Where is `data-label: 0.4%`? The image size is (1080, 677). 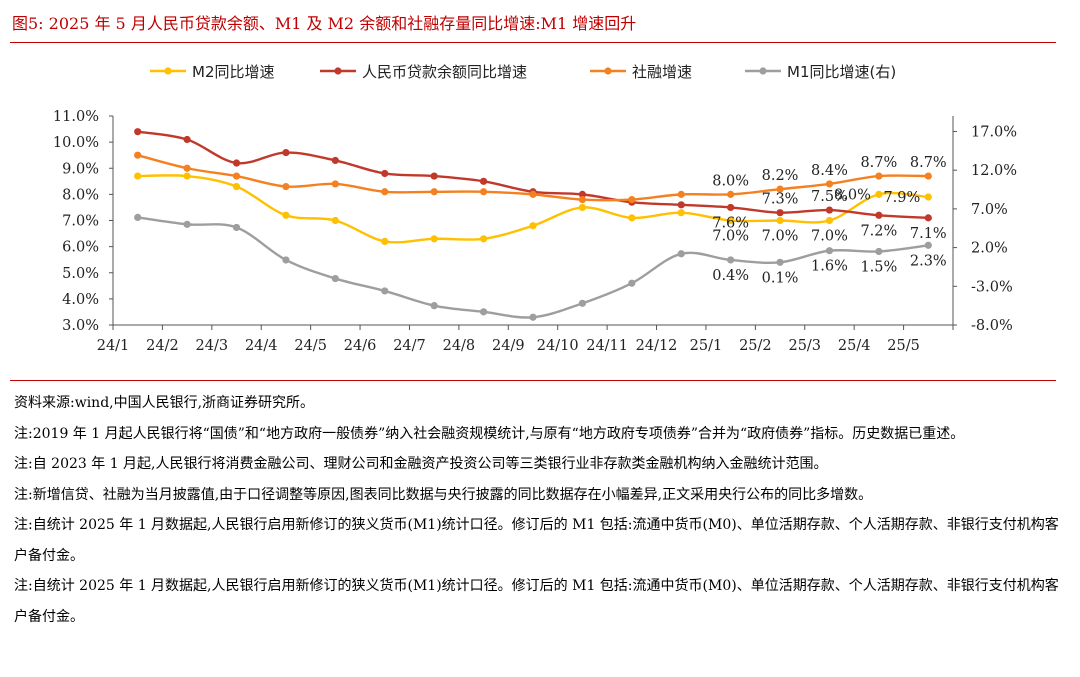
data-label: 0.4% is located at coordinates (730, 276).